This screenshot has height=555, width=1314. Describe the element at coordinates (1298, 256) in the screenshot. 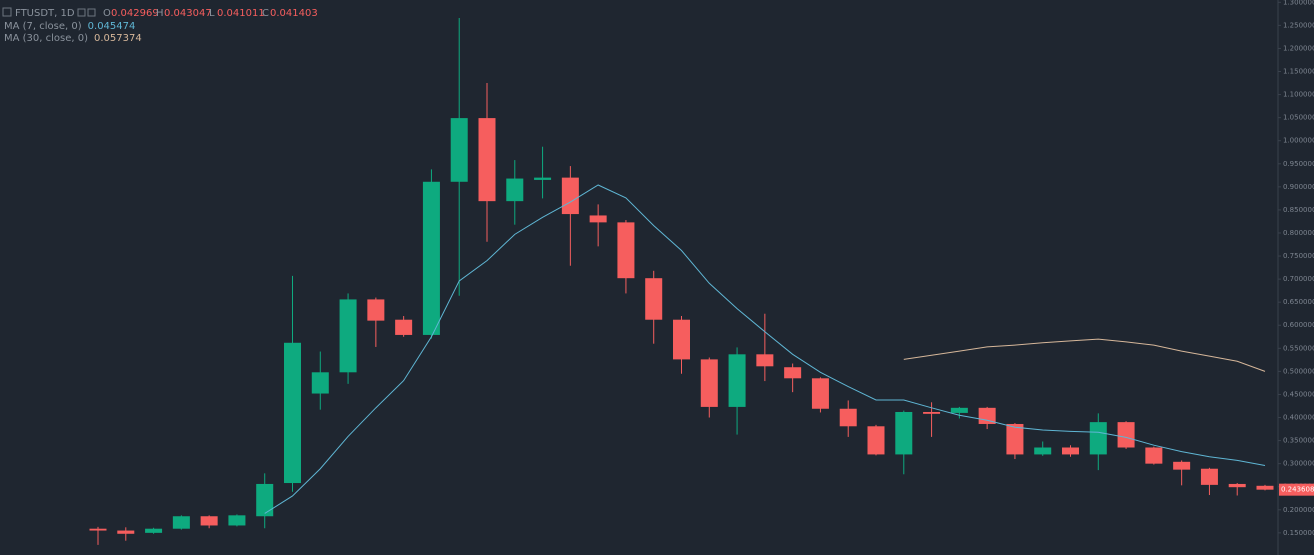

I see `y-tick-label: 0.750000` at that location.